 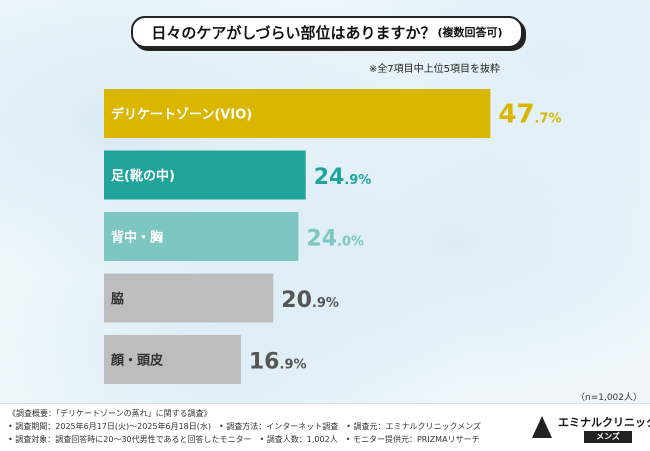 I want to click on value-label-1: 47.7%, so click(x=529, y=115).